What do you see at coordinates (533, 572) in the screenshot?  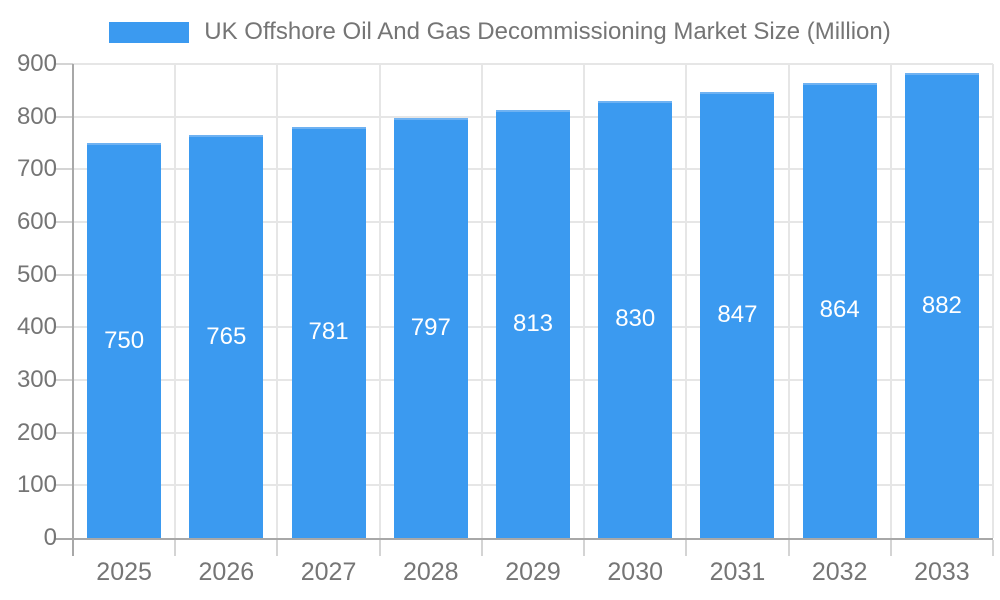 I see `x-axis-label: 2029` at bounding box center [533, 572].